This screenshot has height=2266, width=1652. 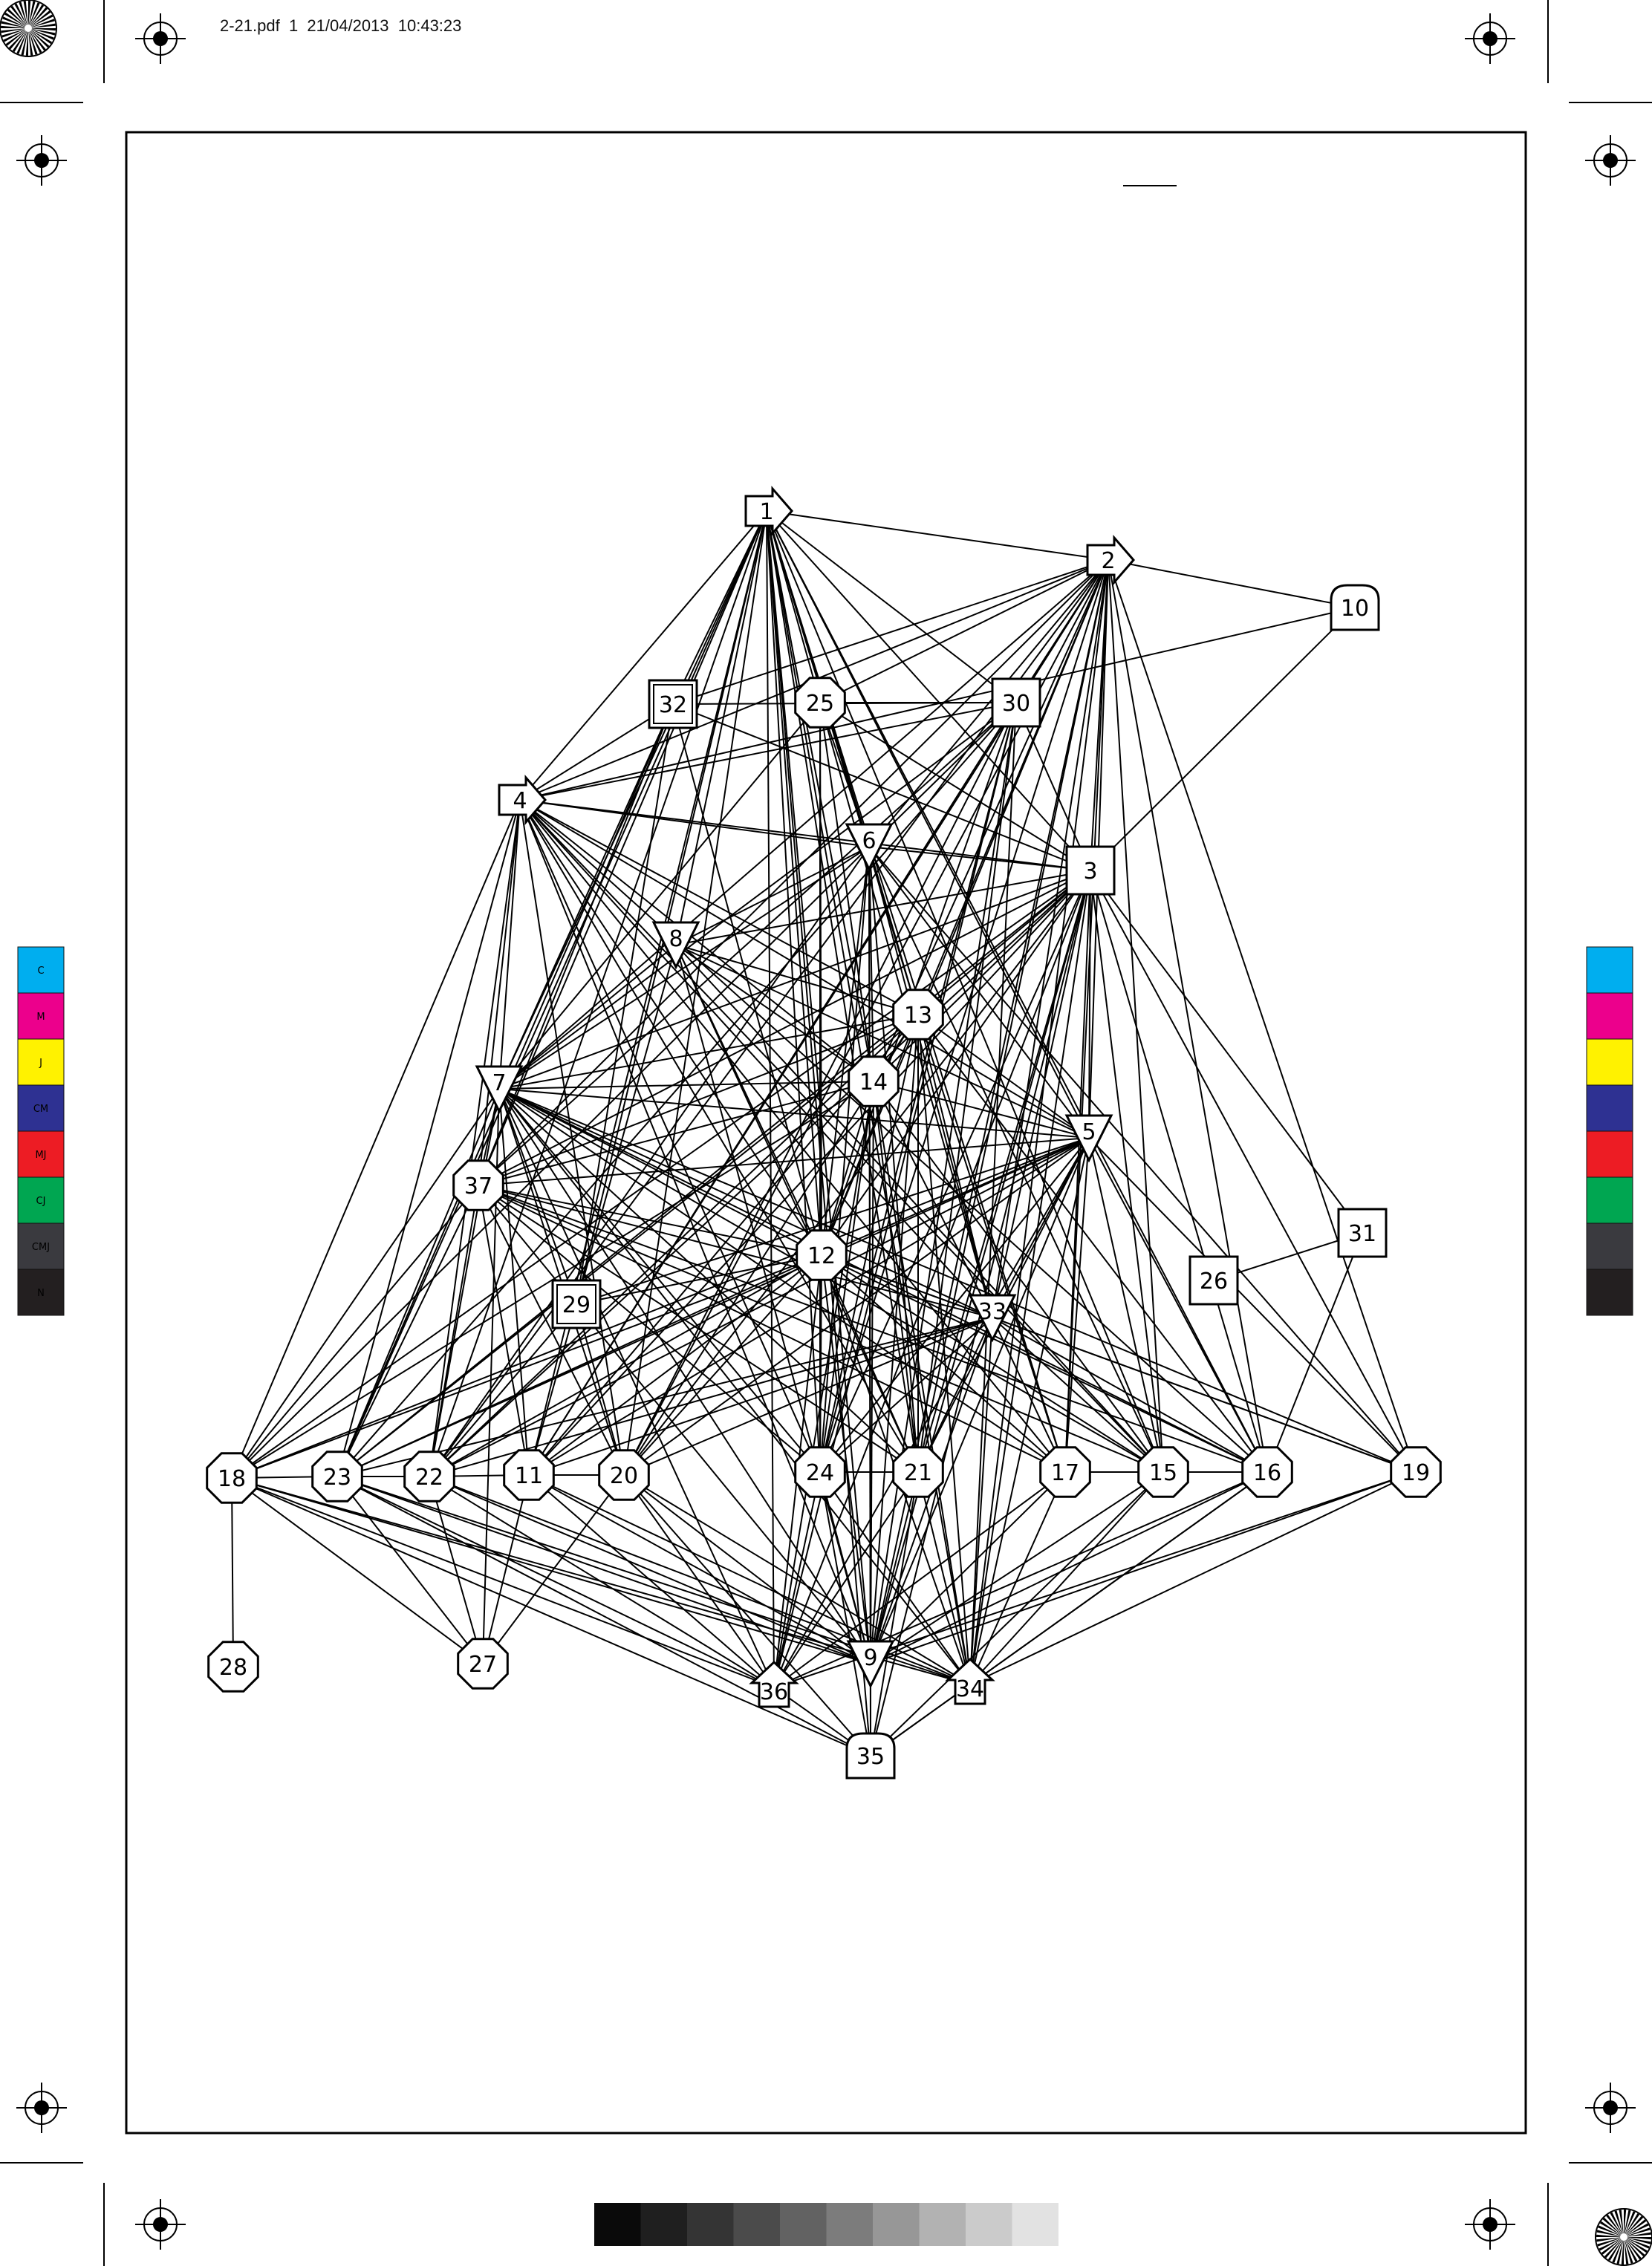 What do you see at coordinates (1110, 560) in the screenshot?
I see `node-2: 2` at bounding box center [1110, 560].